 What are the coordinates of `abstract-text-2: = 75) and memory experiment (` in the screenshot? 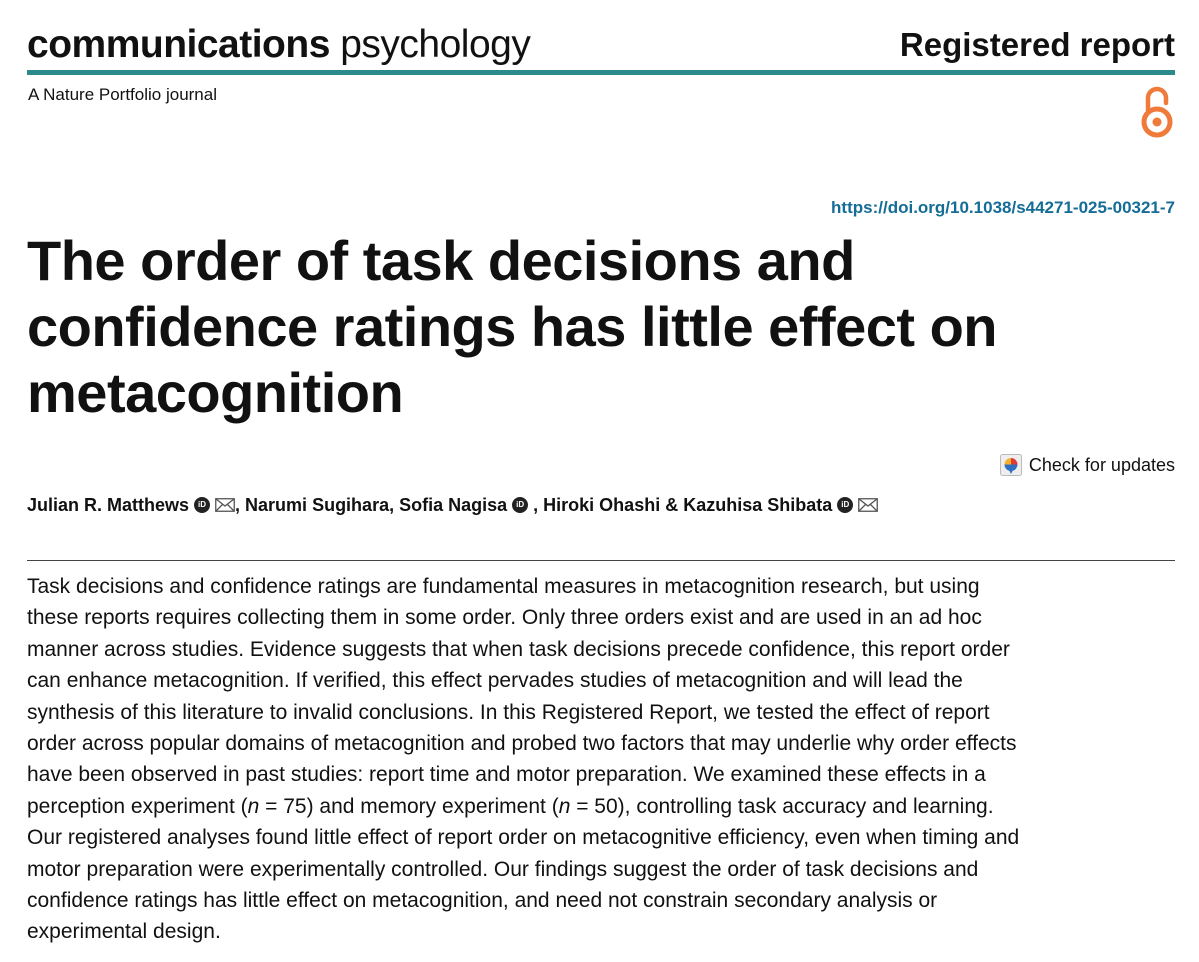 It's located at (409, 806).